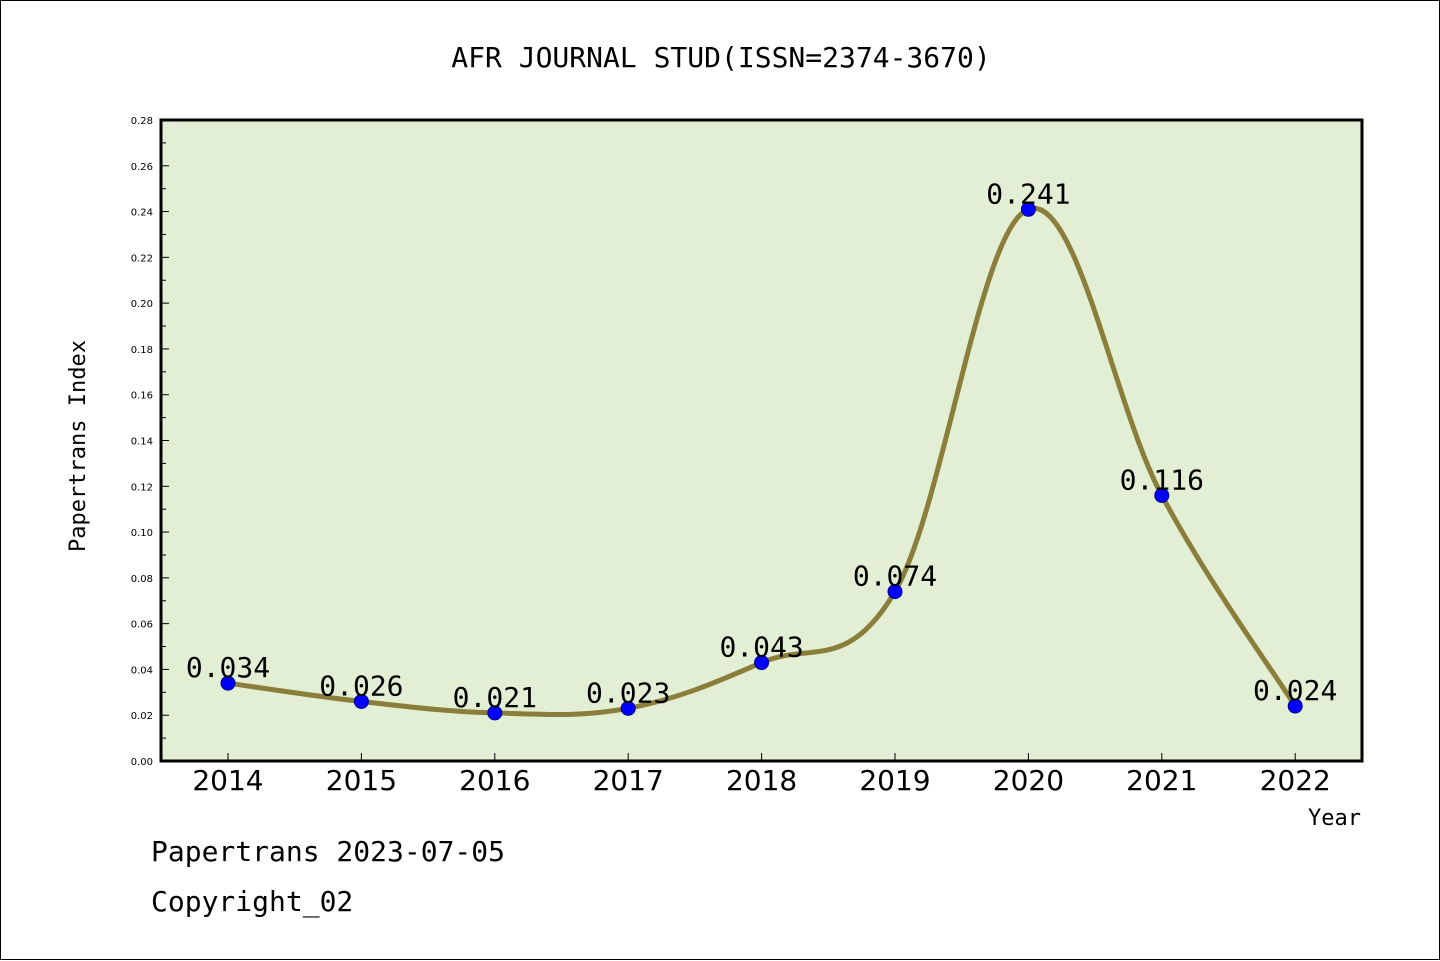 This screenshot has height=961, width=1440. I want to click on x-tick-label: 2014, so click(227, 780).